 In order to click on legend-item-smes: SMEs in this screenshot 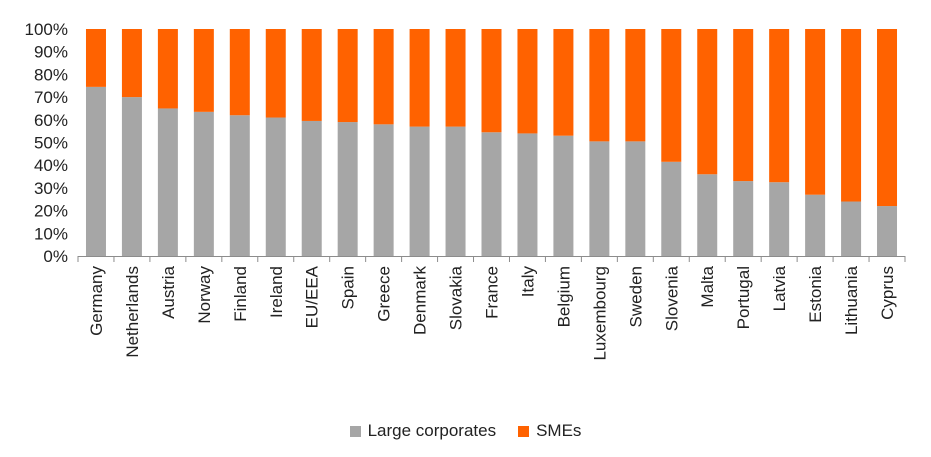, I will do `click(549, 431)`.